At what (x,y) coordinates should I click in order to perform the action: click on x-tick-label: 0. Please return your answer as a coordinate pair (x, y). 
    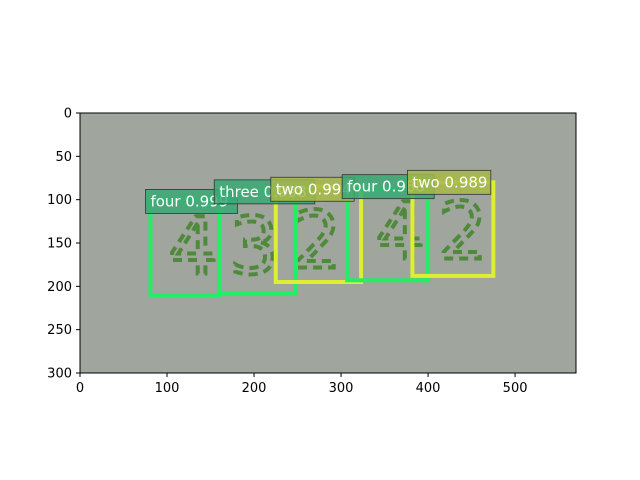
    Looking at the image, I should click on (80, 388).